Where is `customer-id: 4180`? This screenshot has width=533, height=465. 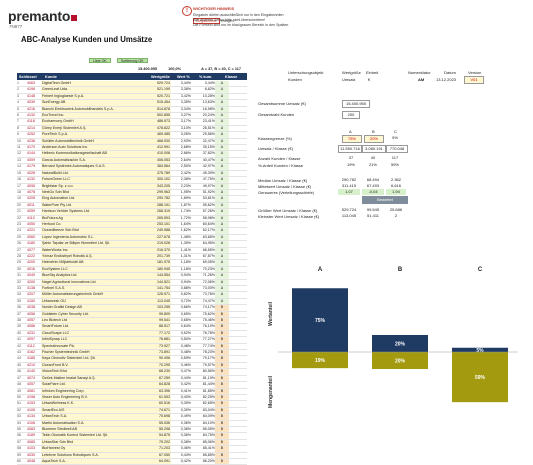 customer-id: 4180 is located at coordinates (31, 243).